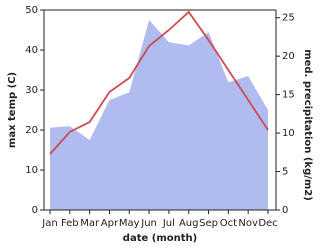 The width and height of the screenshot is (320, 251). What do you see at coordinates (90, 223) in the screenshot?
I see `x-tick-label: Mar` at bounding box center [90, 223].